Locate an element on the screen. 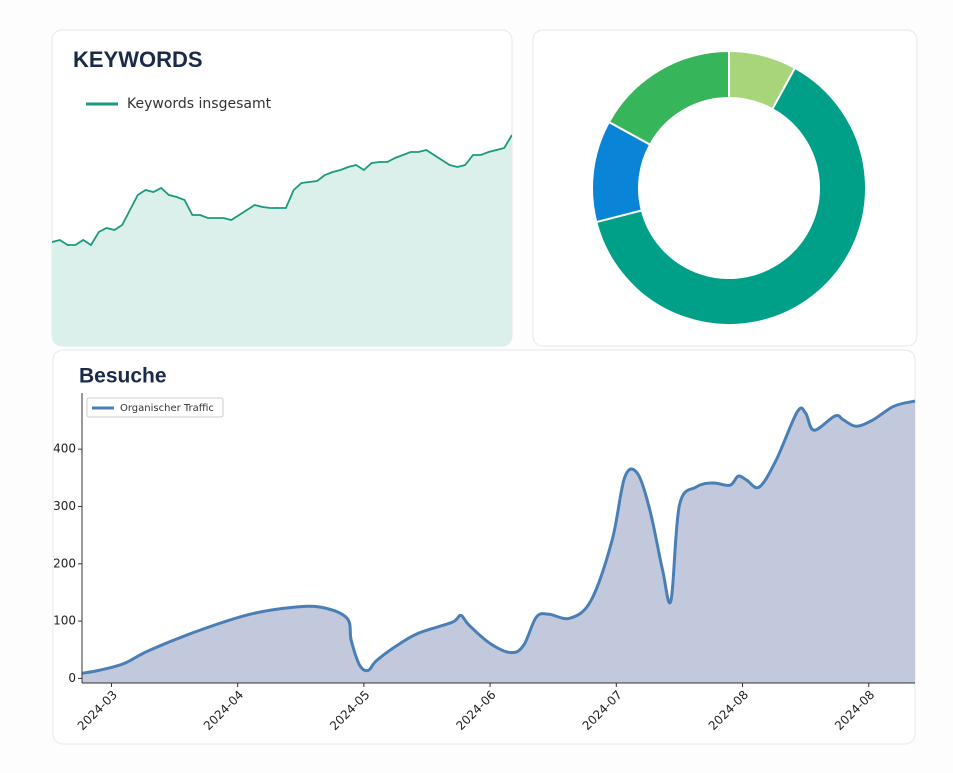 This screenshot has width=953, height=773. line is located at coordinates (282, 190).